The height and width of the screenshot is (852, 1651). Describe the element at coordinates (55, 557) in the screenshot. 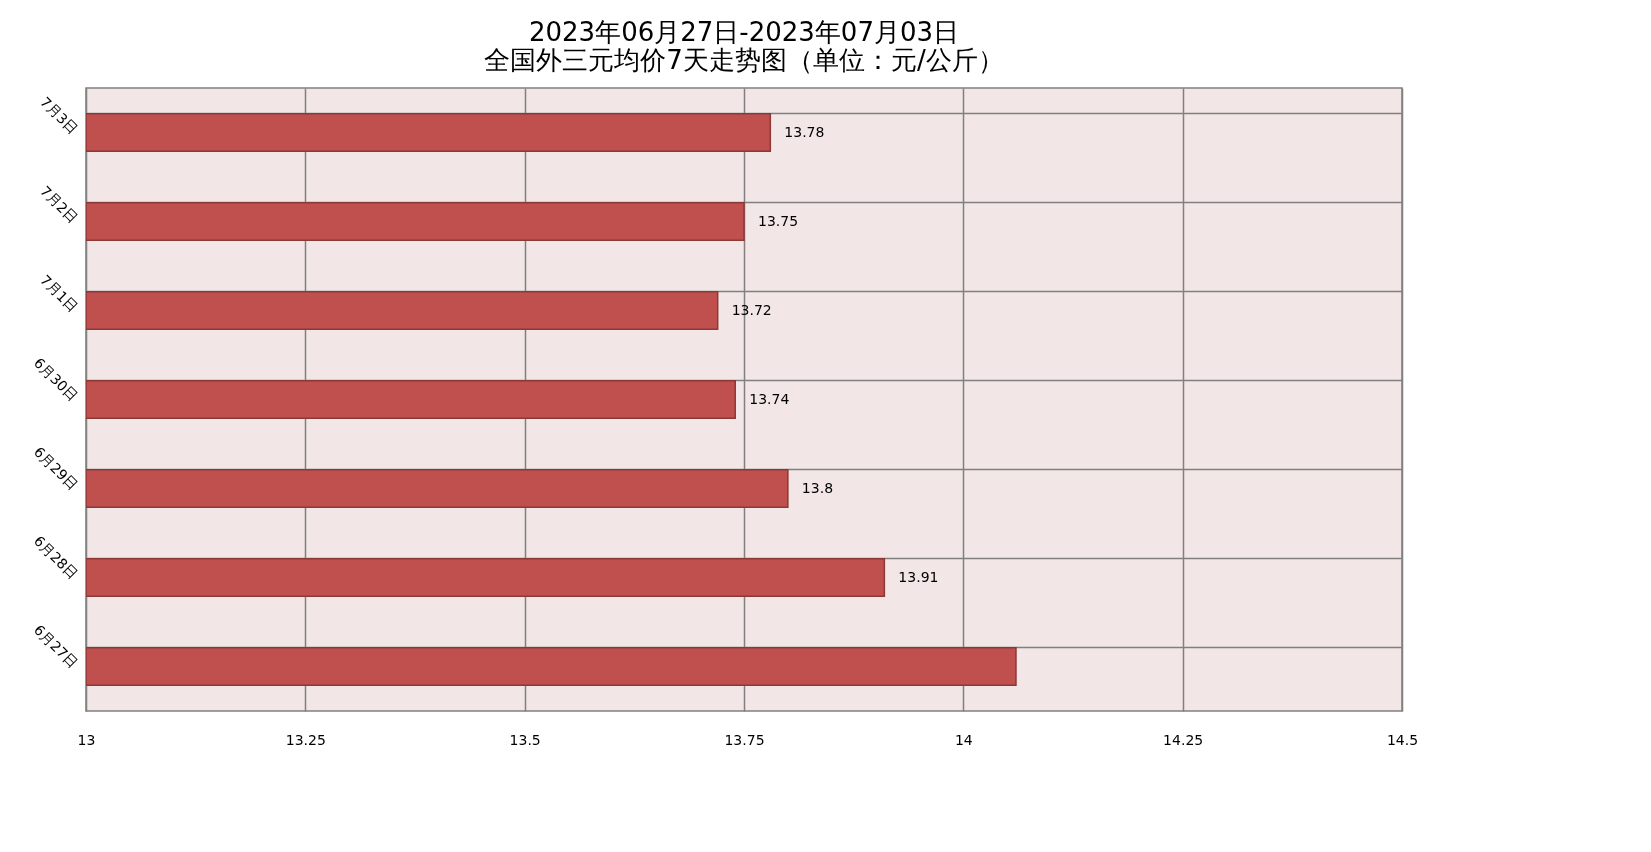

I see `y-tick-label: 6月28日` at that location.